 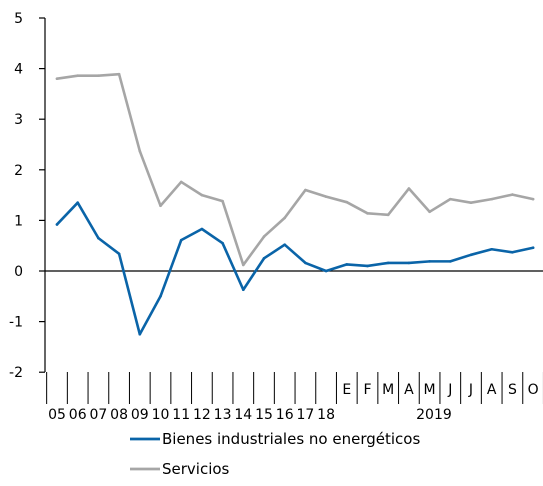 I want to click on x-year-label: 18, so click(x=326, y=415).